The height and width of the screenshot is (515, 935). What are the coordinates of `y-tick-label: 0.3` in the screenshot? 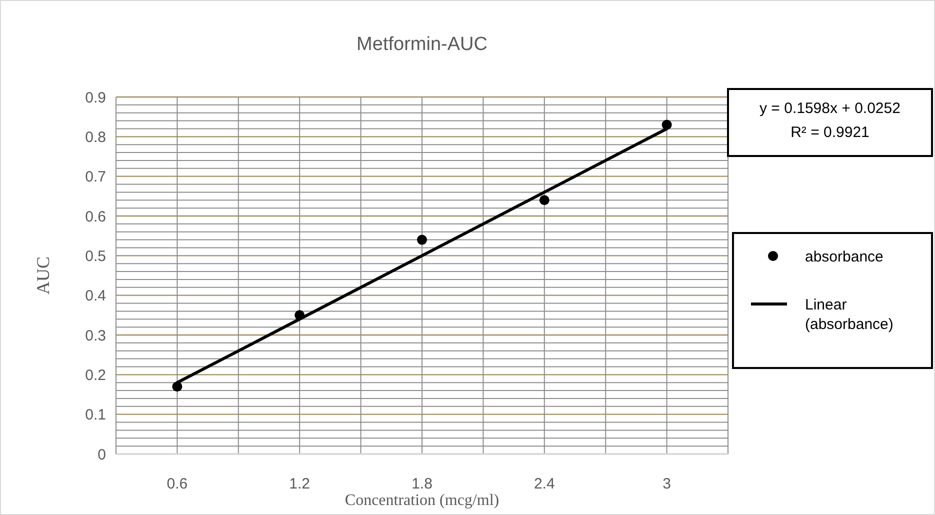 It's located at (95, 335).